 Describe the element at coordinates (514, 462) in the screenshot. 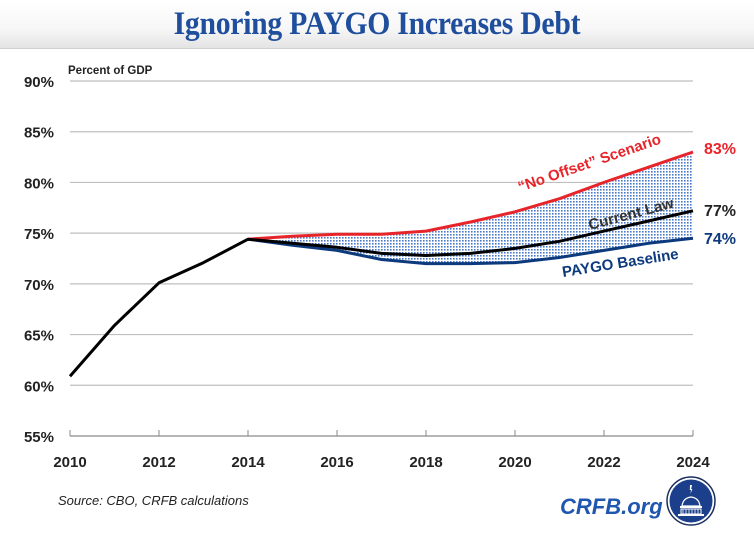

I see `x-tick-label: 2020` at that location.